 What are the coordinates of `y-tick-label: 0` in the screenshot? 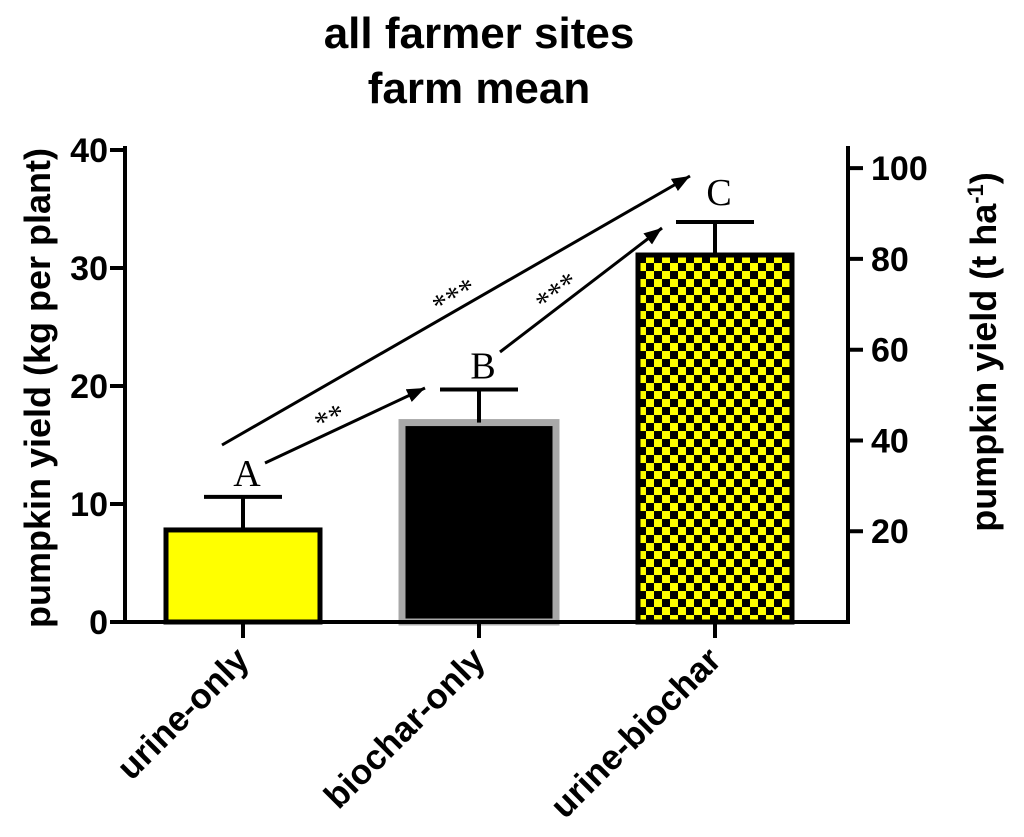 It's located at (98, 623).